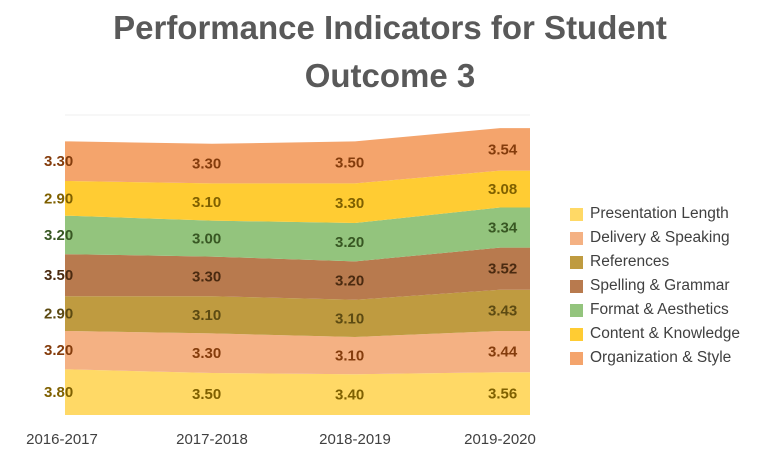 The width and height of the screenshot is (784, 465). Describe the element at coordinates (660, 285) in the screenshot. I see `legend-label: Spelling & Grammar` at that location.